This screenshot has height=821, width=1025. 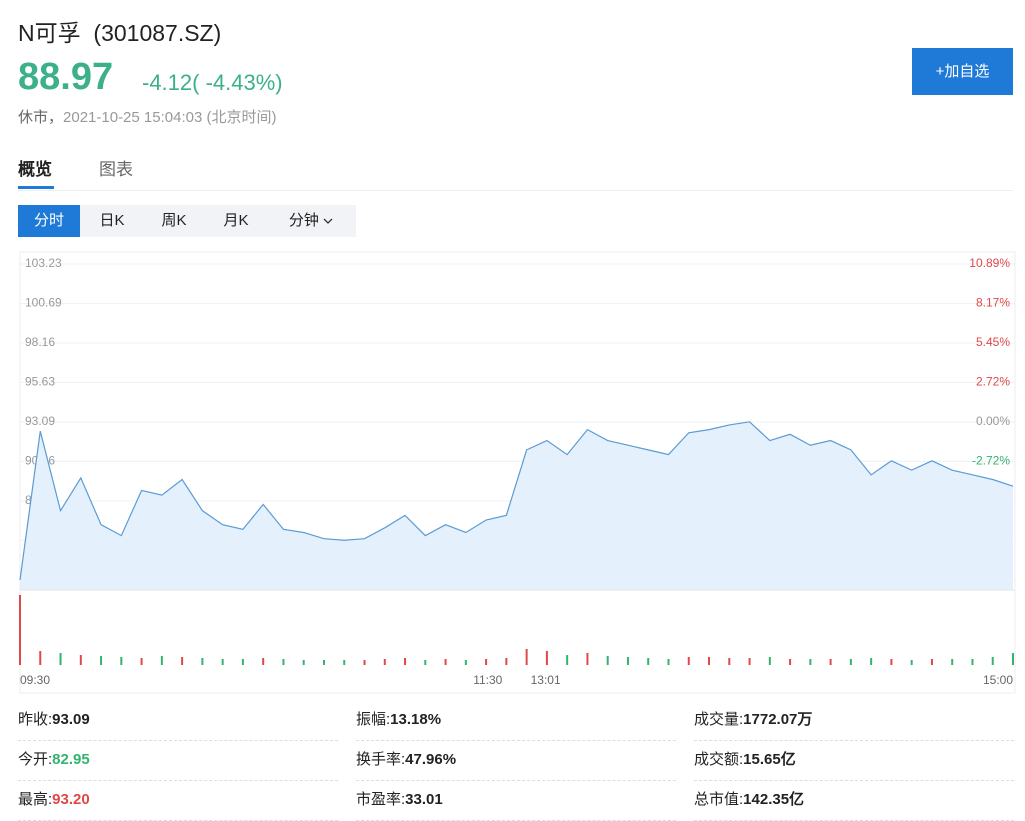 What do you see at coordinates (43, 303) in the screenshot?
I see `y-tick-label: 100.69` at bounding box center [43, 303].